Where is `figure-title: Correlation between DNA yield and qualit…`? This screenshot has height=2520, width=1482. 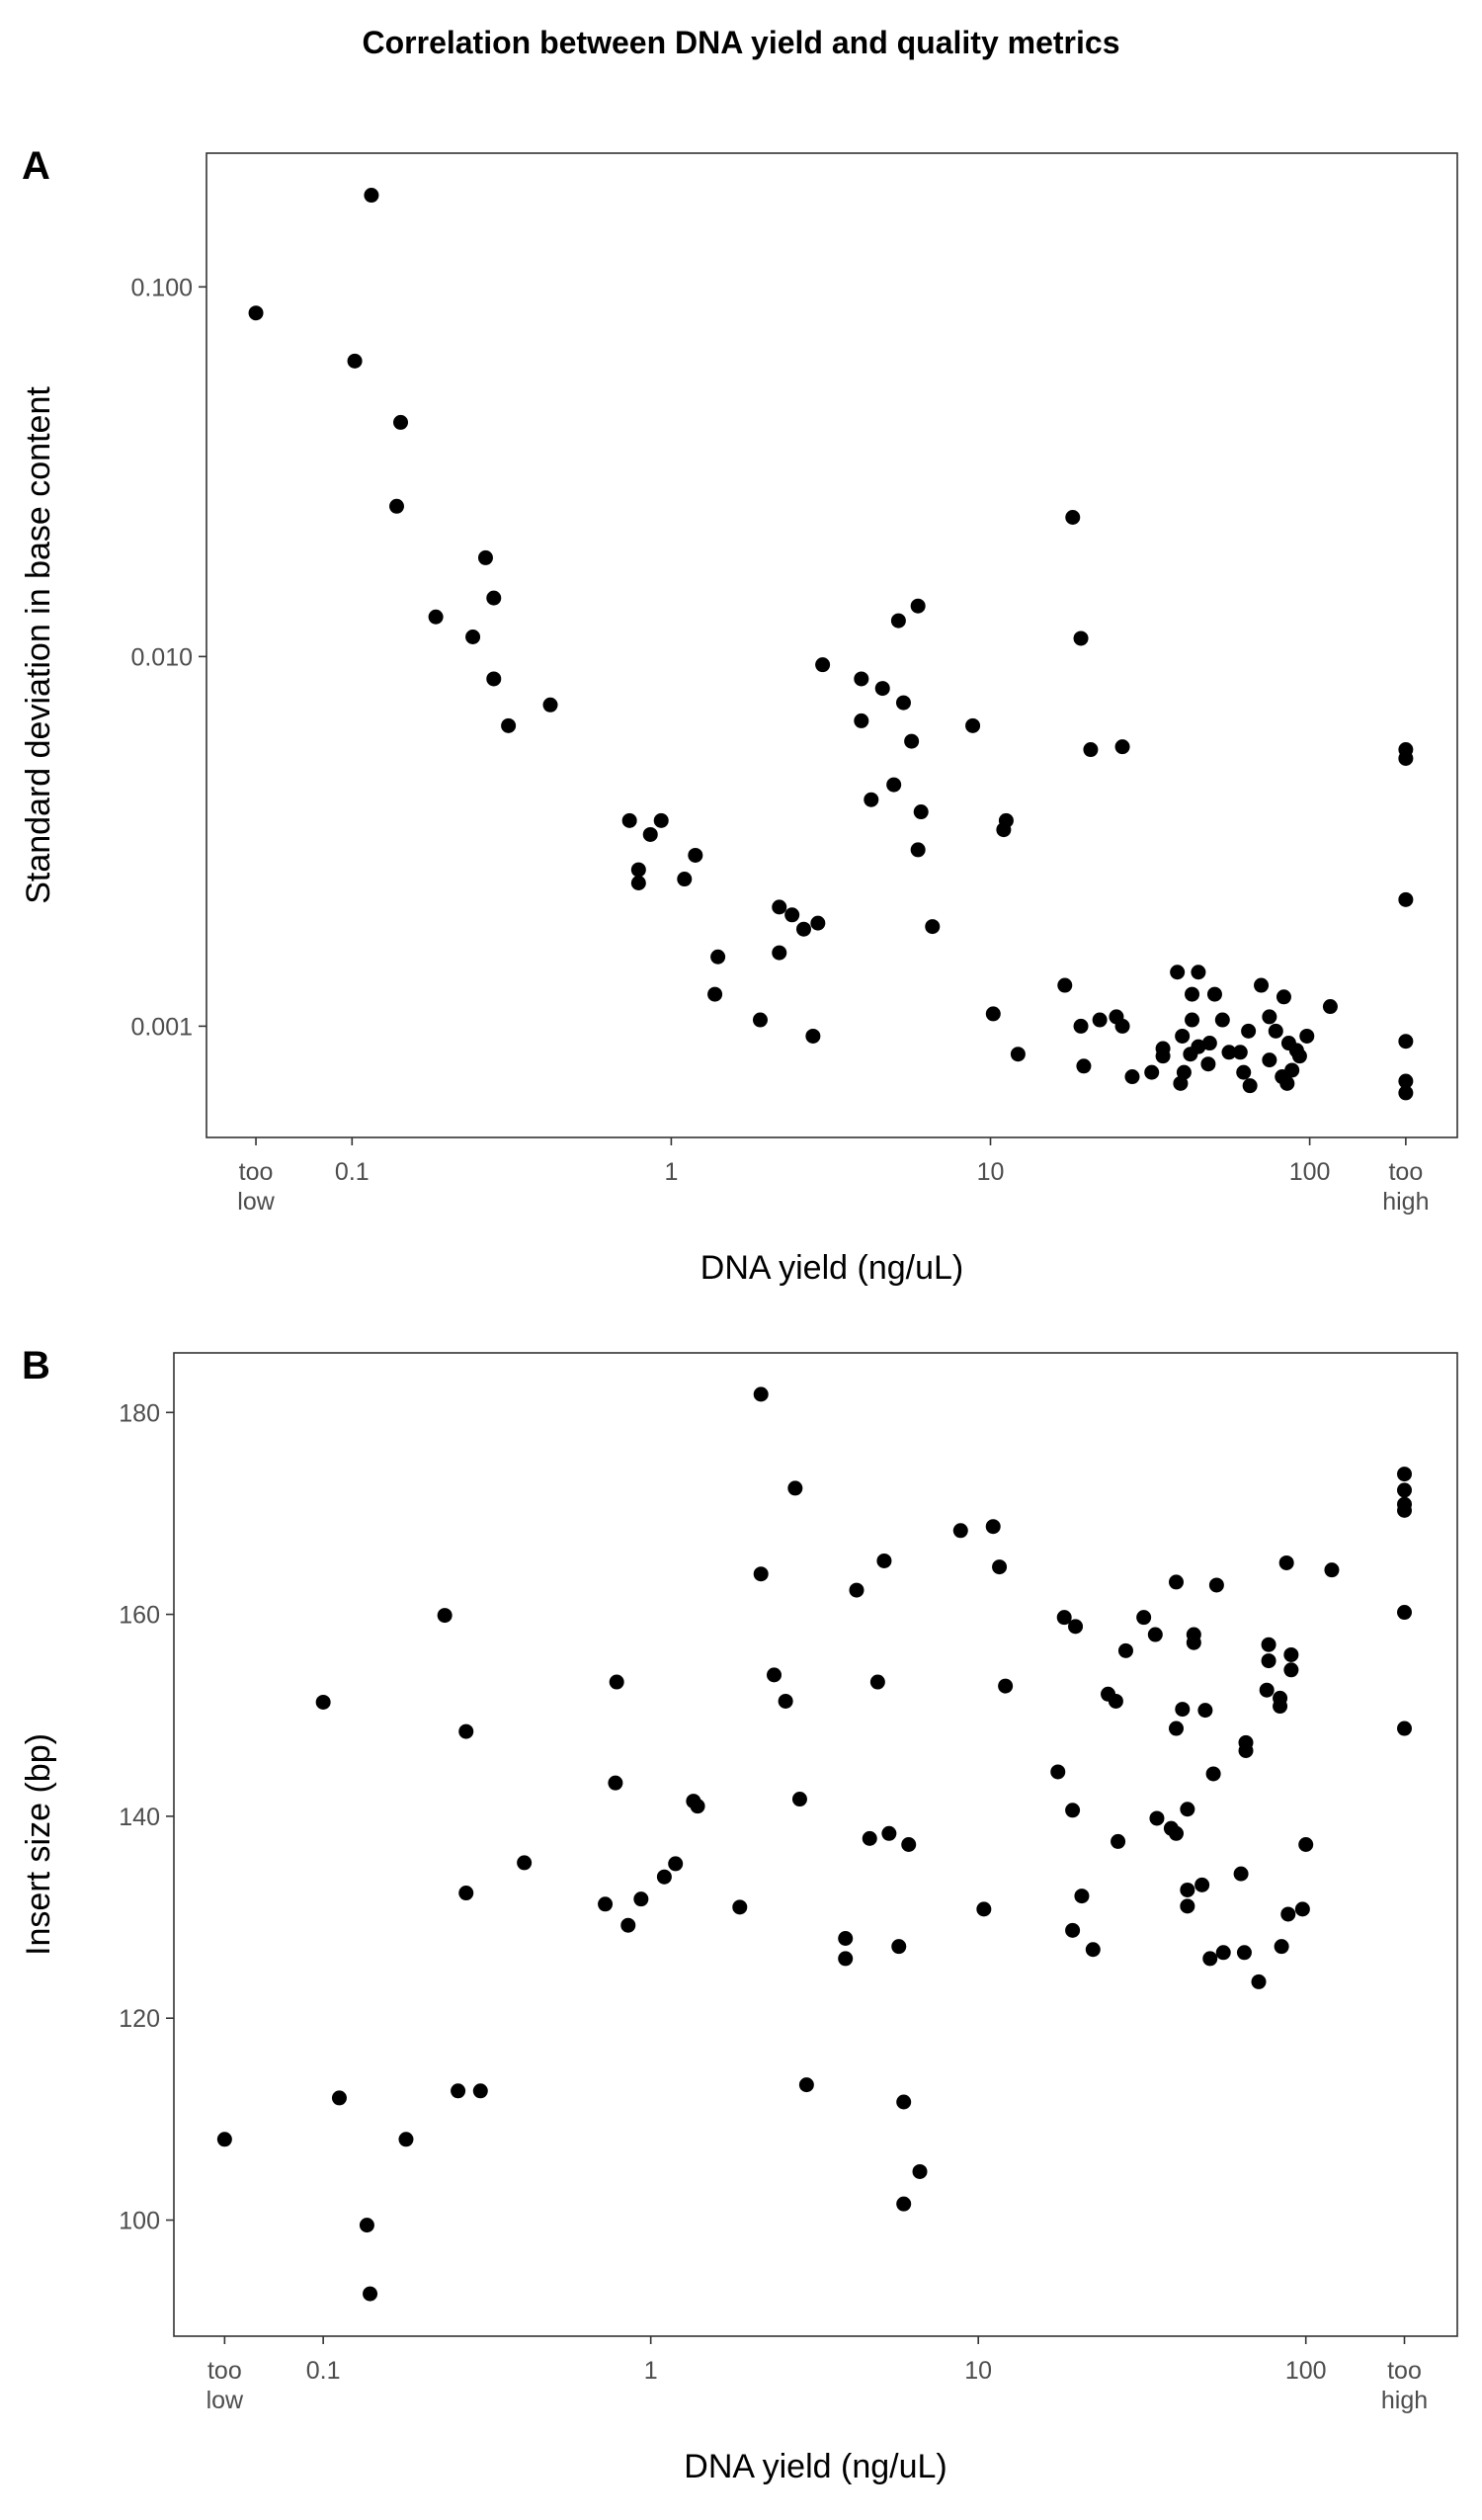
figure-title: Correlation between DNA yield and qualit… is located at coordinates (741, 42).